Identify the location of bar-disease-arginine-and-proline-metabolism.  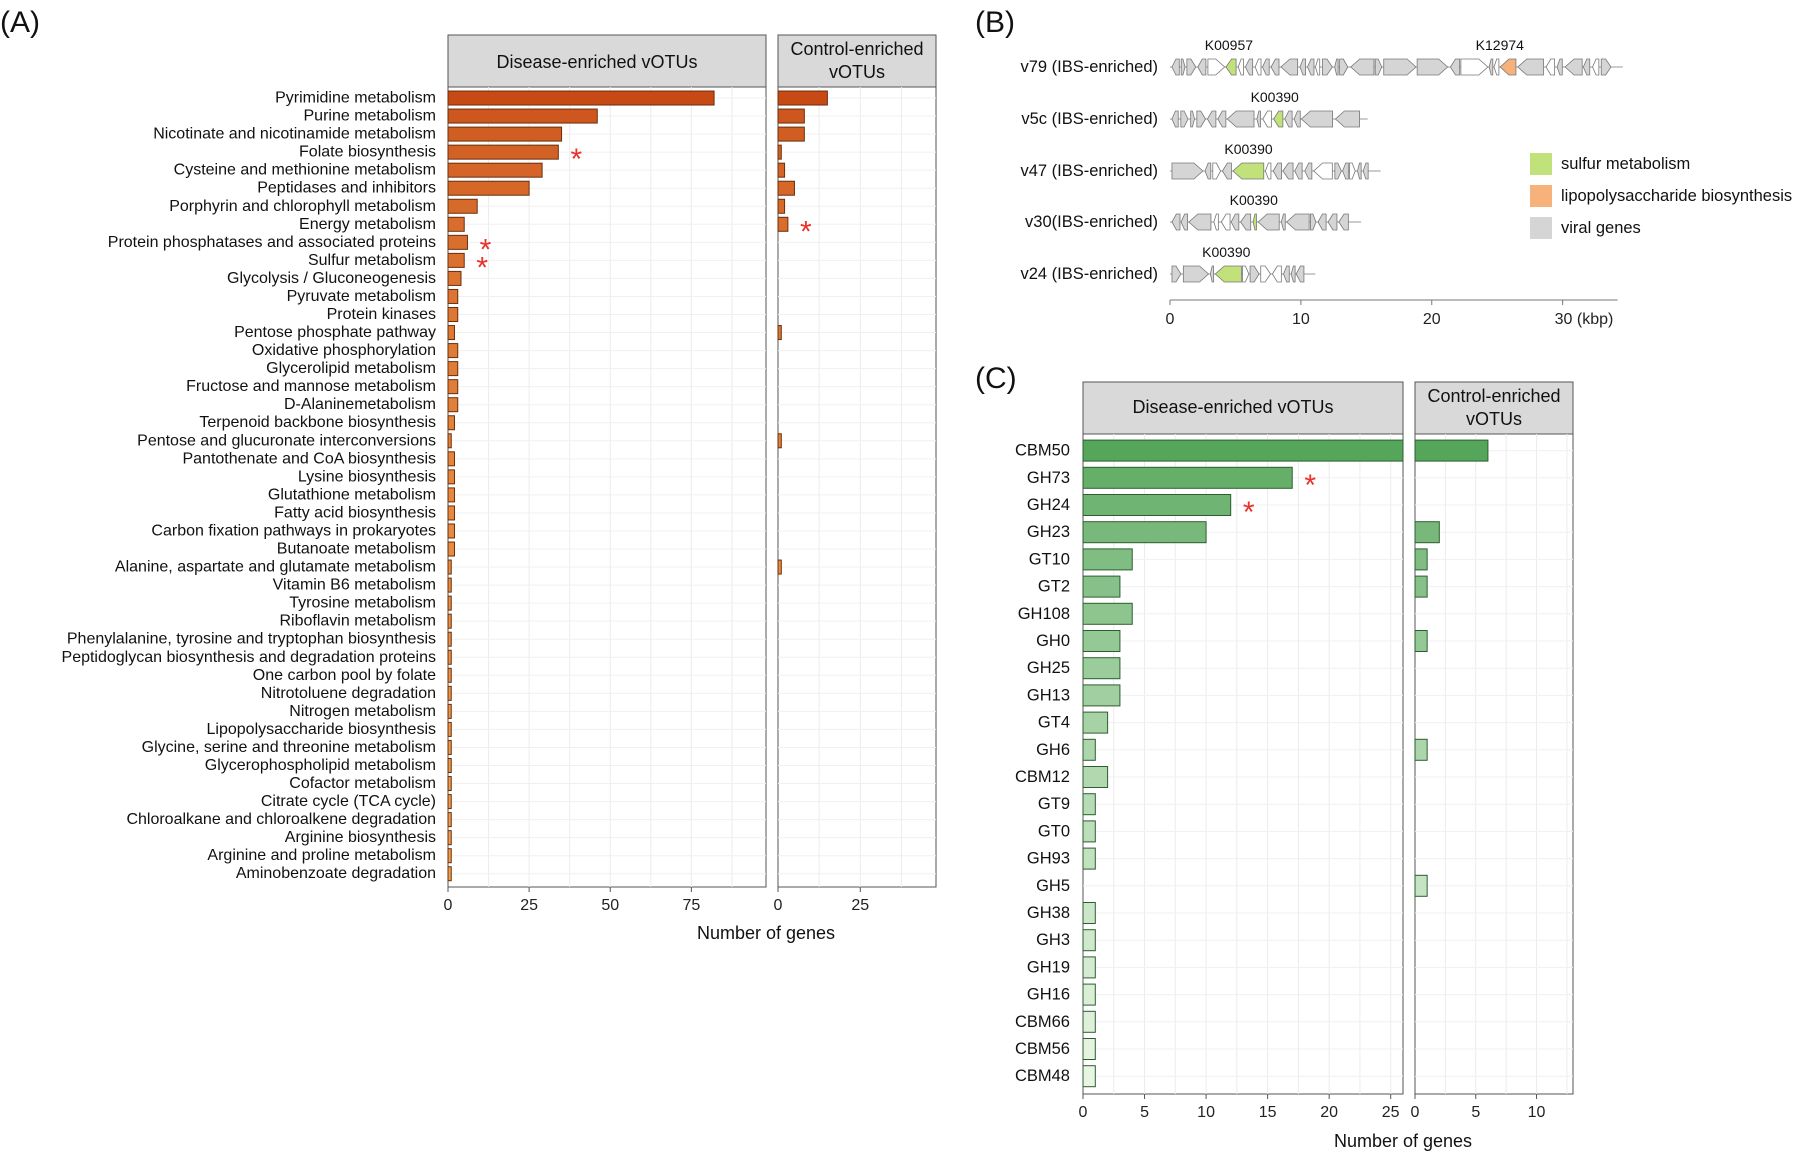
(449, 856).